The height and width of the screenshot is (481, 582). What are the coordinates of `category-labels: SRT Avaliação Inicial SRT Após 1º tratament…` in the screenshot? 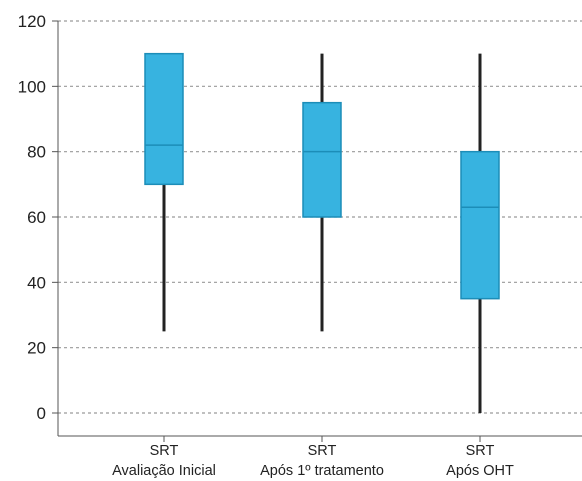 It's located at (313, 461).